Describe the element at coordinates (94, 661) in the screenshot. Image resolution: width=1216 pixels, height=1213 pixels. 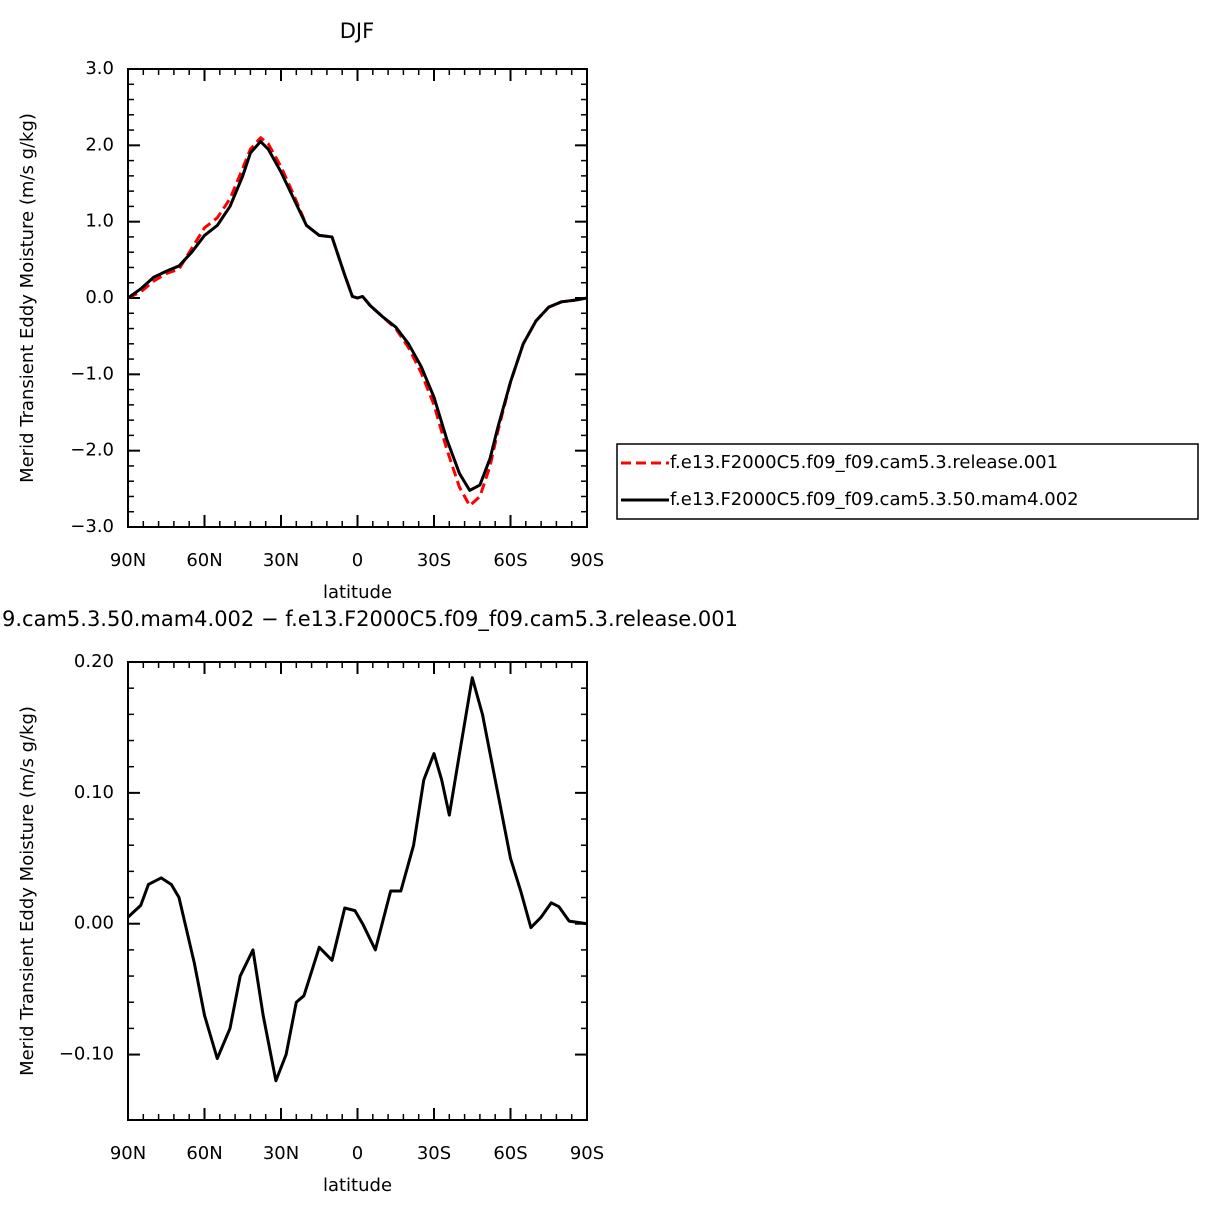
I see `y-tick-label: 0.20` at that location.